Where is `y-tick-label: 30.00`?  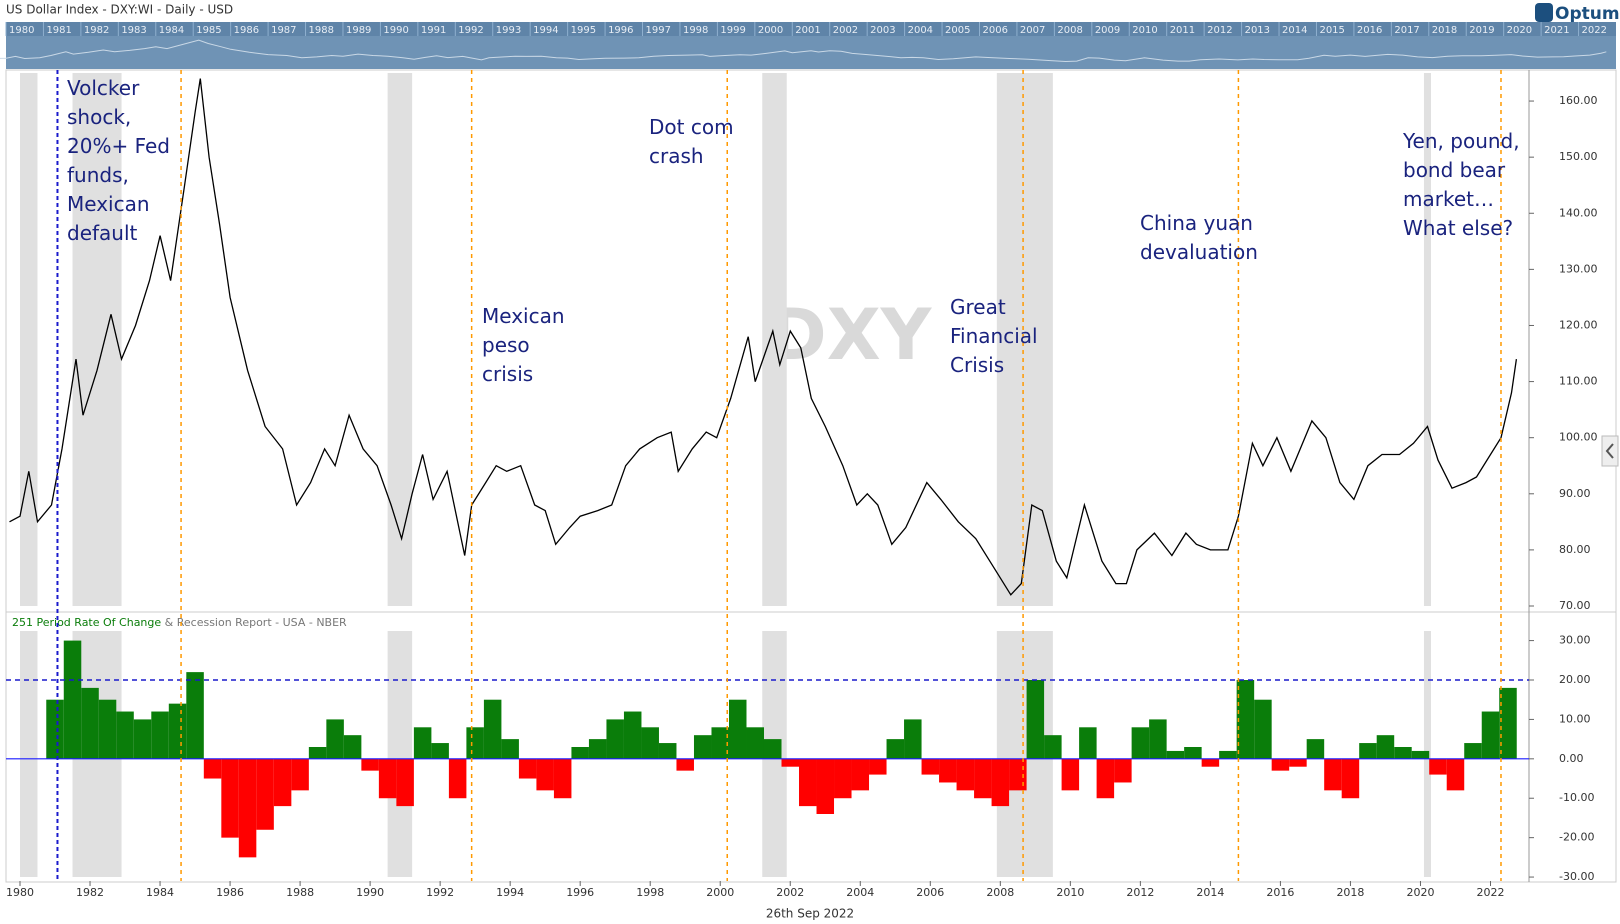
y-tick-label: 30.00 is located at coordinates (1575, 640).